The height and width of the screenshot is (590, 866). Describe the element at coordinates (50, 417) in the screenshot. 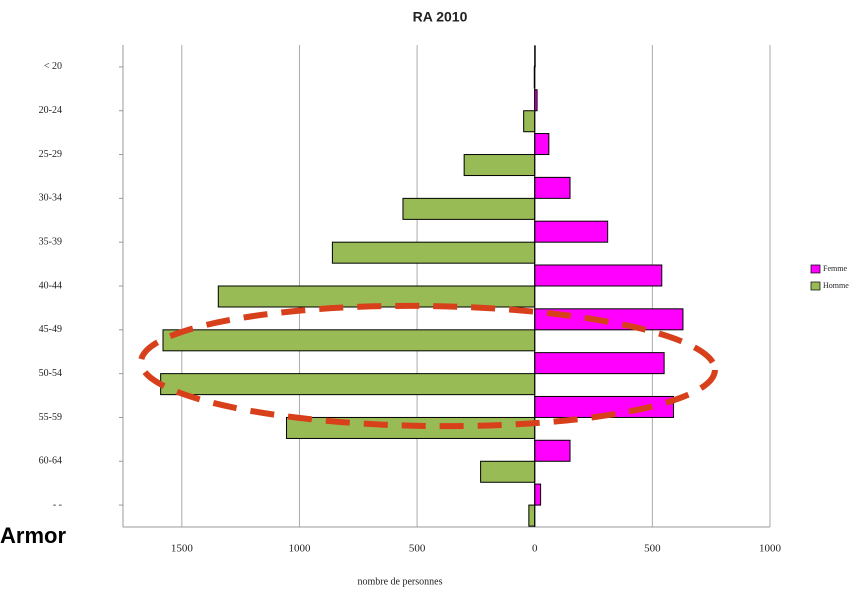

I see `y-tick-label: 55-59` at that location.